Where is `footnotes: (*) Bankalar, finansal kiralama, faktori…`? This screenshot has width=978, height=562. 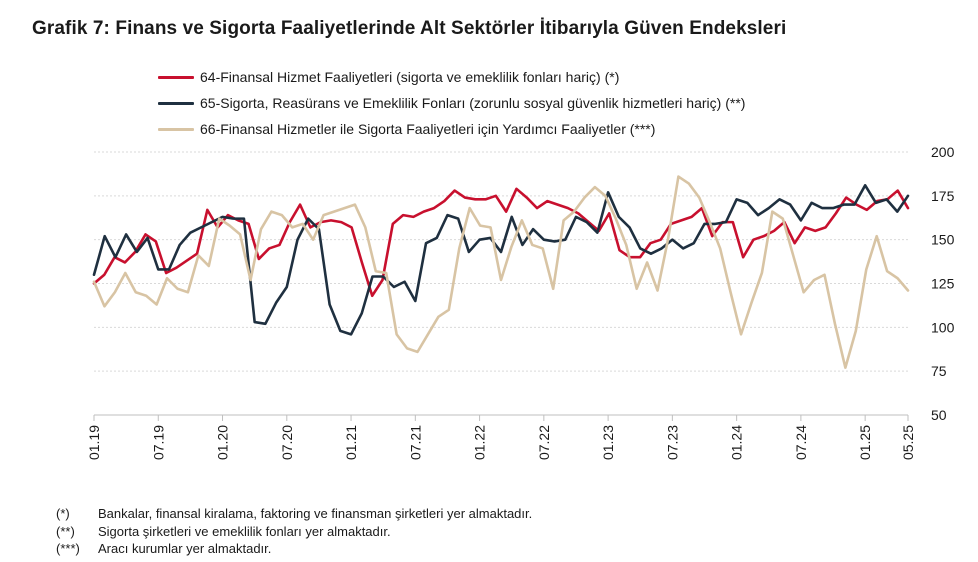 footnotes: (*) Bankalar, finansal kiralama, faktori… is located at coordinates (294, 531).